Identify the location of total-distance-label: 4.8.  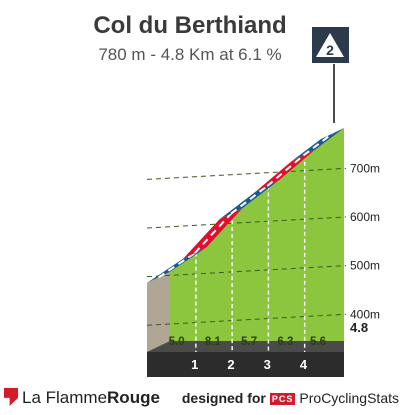
(359, 327).